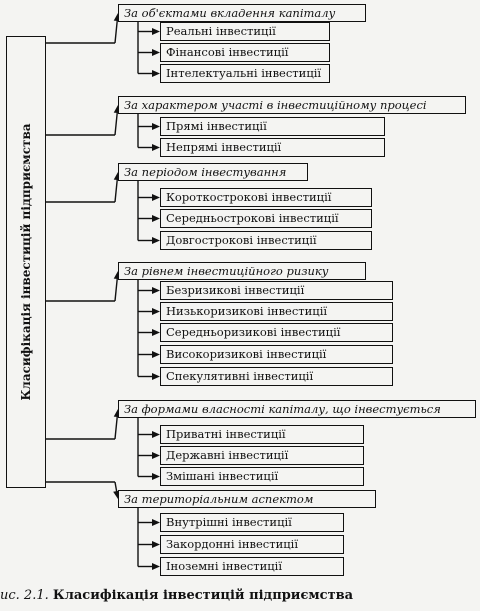 The width and height of the screenshot is (480, 611). Describe the element at coordinates (262, 476) in the screenshot. I see `item-box: Змішані інвестиції` at that location.